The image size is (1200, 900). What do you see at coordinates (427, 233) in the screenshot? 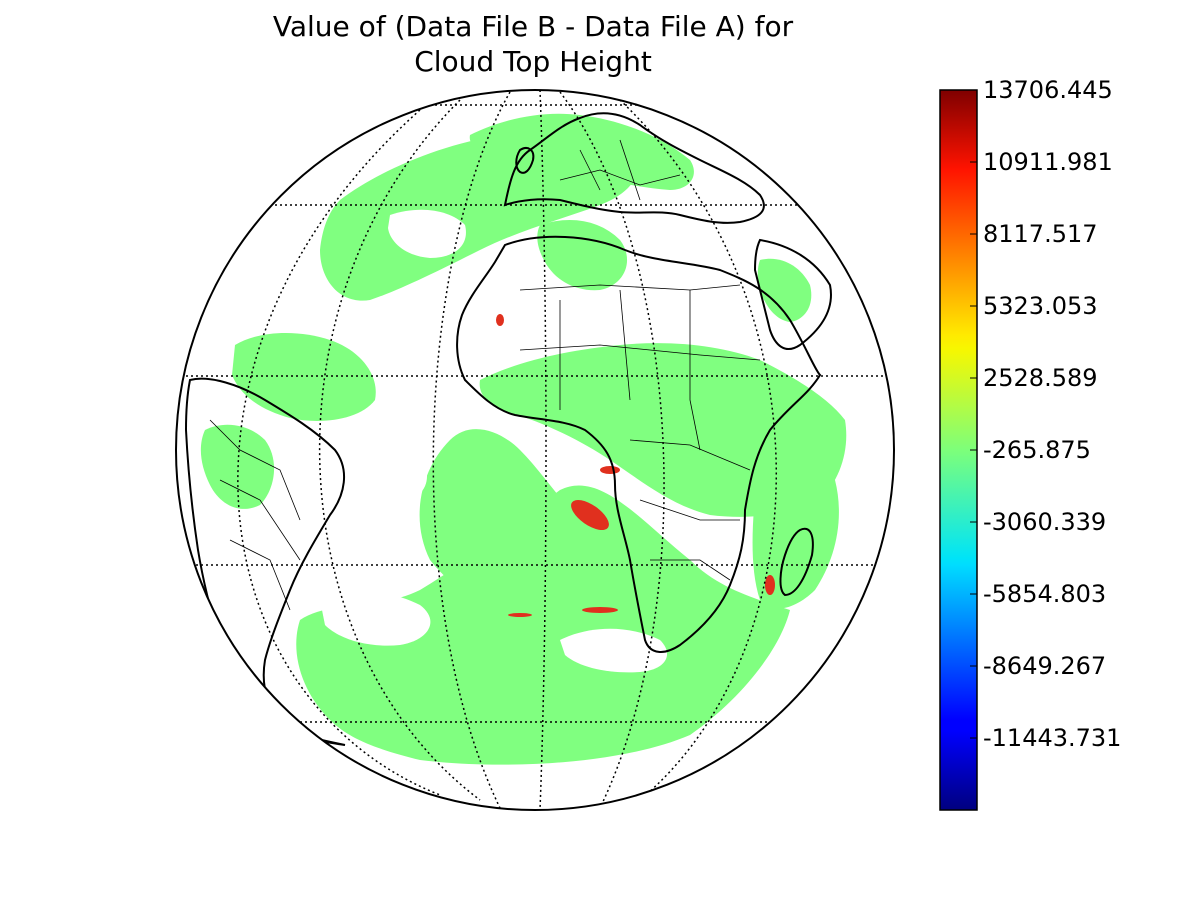
I see `gap-north-atlantic` at bounding box center [427, 233].